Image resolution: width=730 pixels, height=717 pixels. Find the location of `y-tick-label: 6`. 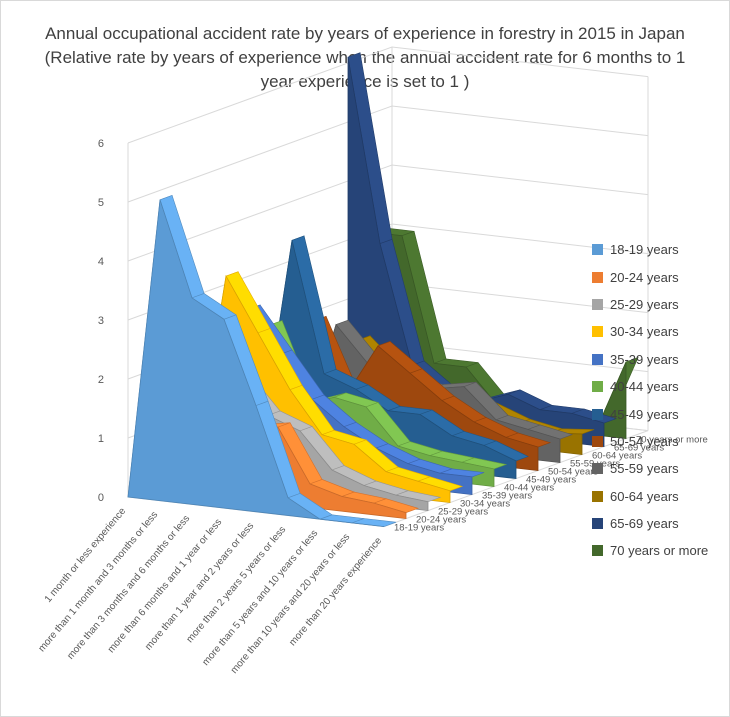

y-tick-label: 6 is located at coordinates (101, 144).